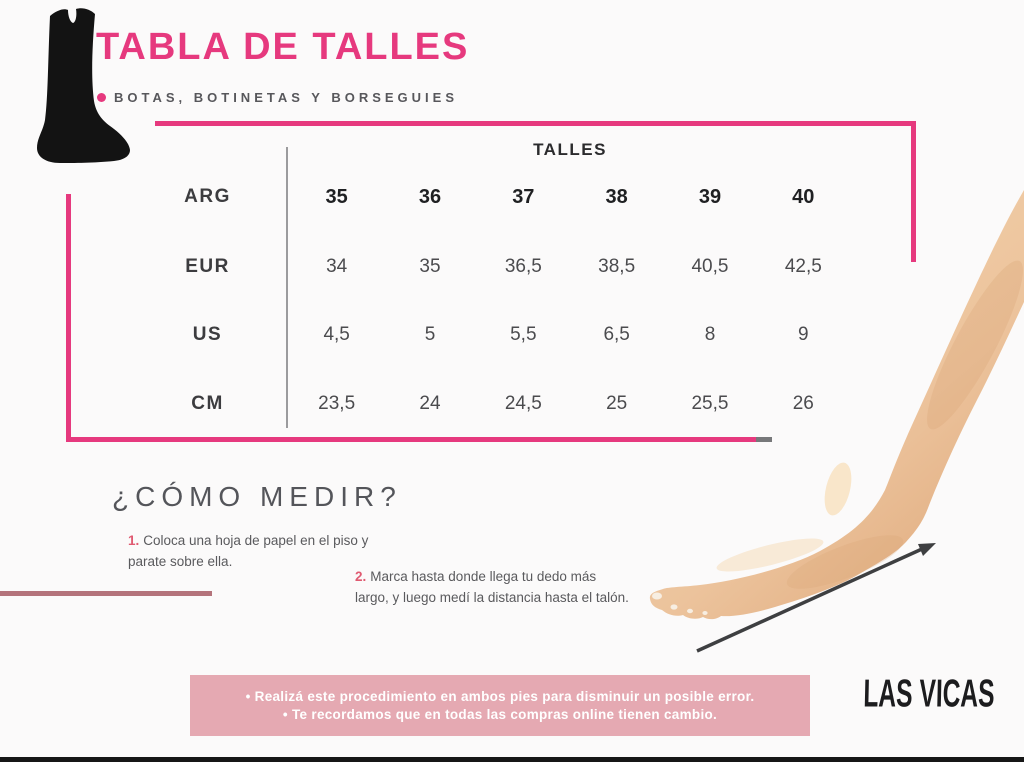  Describe the element at coordinates (803, 197) in the screenshot. I see `cell-arg-6: 40` at that location.